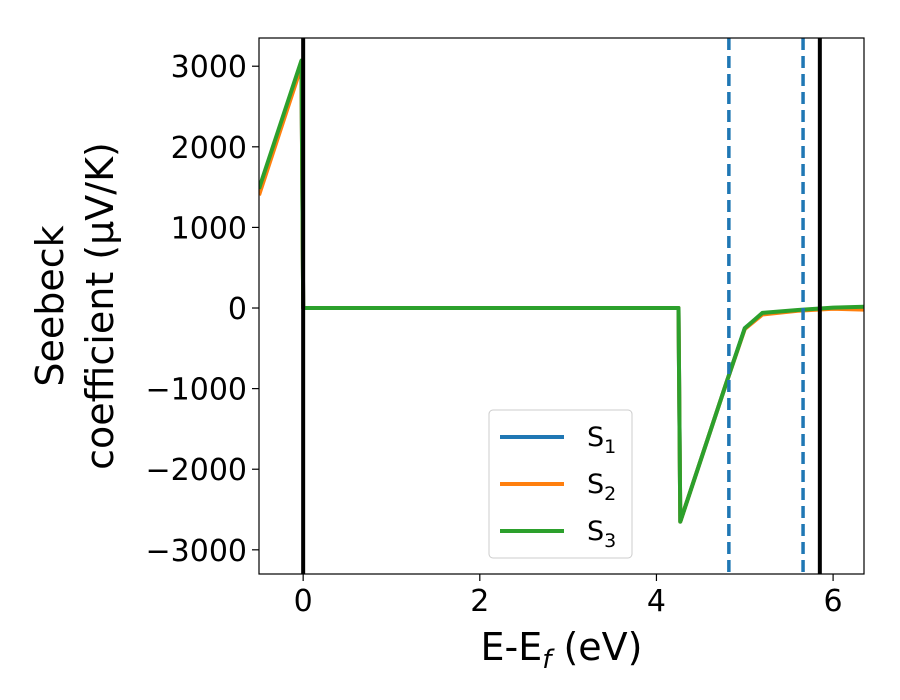 The image size is (900, 700). I want to click on x-tick-label: 0, so click(303, 601).